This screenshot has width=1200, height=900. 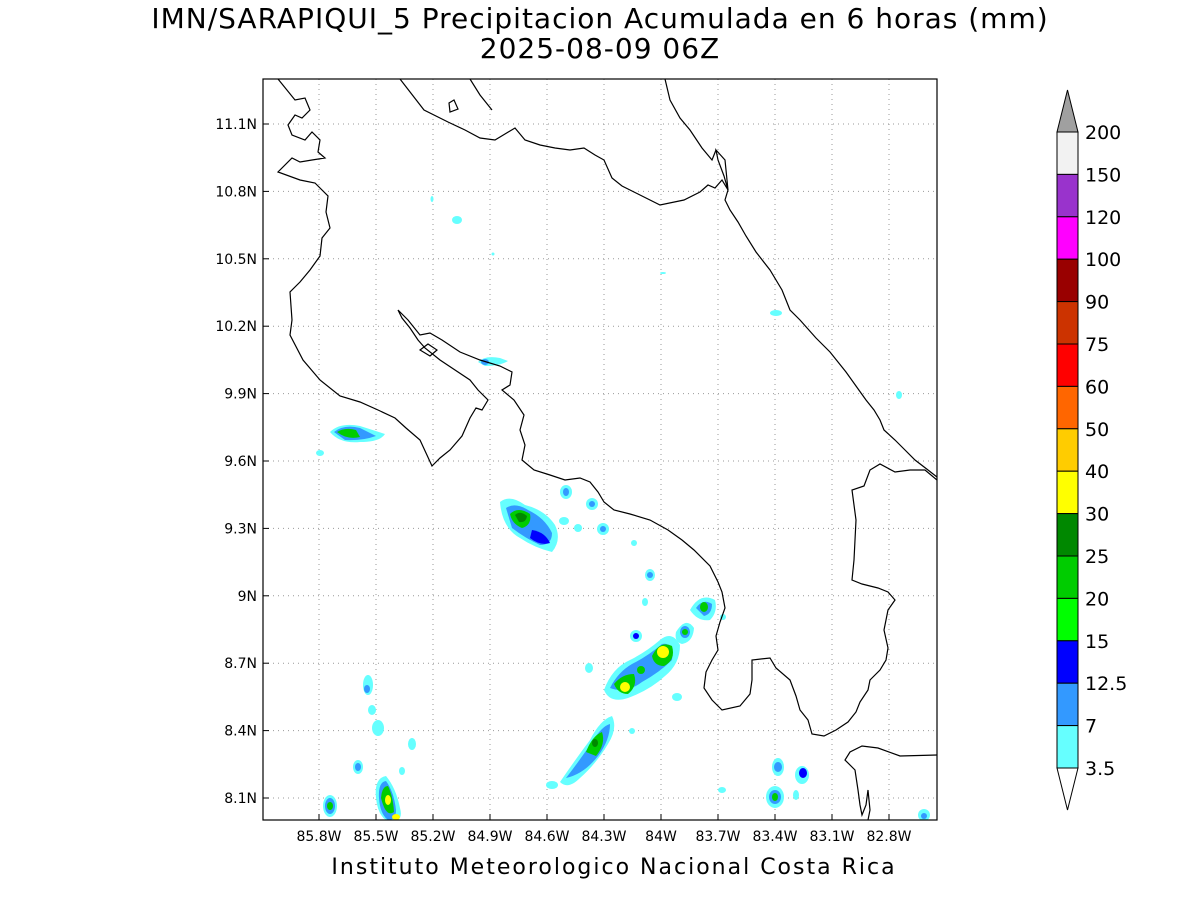 I want to click on legend-label: 40, so click(x=1097, y=472).